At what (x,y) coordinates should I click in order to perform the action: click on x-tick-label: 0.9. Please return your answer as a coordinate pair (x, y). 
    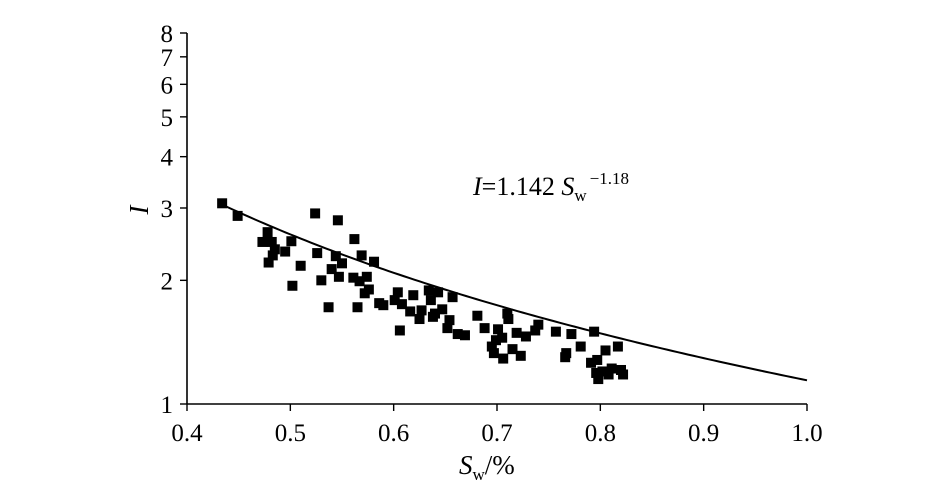
    Looking at the image, I should click on (703, 433).